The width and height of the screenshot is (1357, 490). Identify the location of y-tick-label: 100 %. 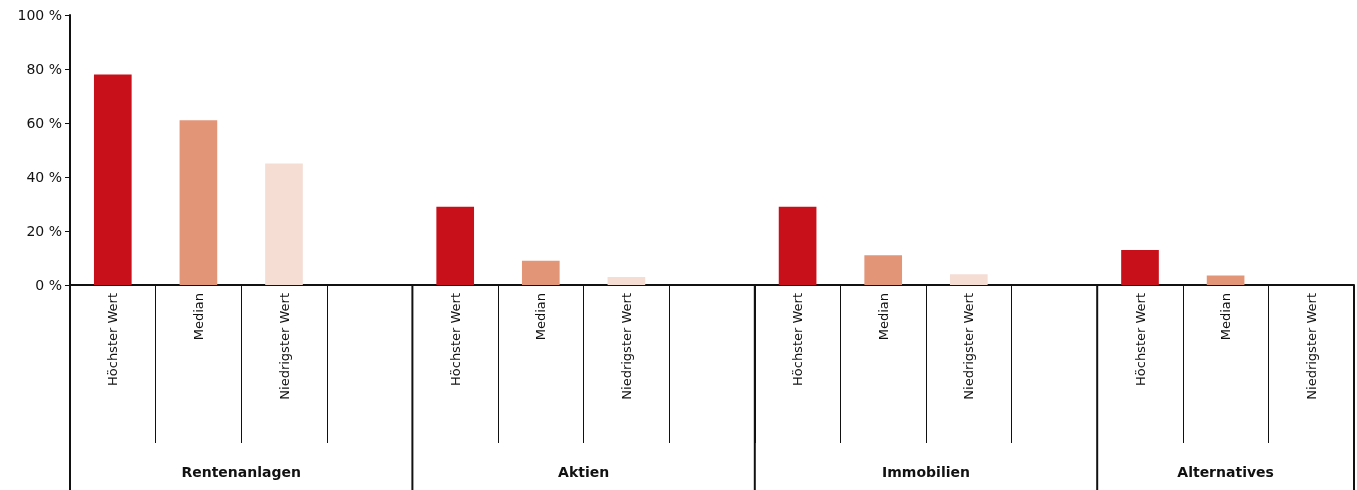
(39, 15).